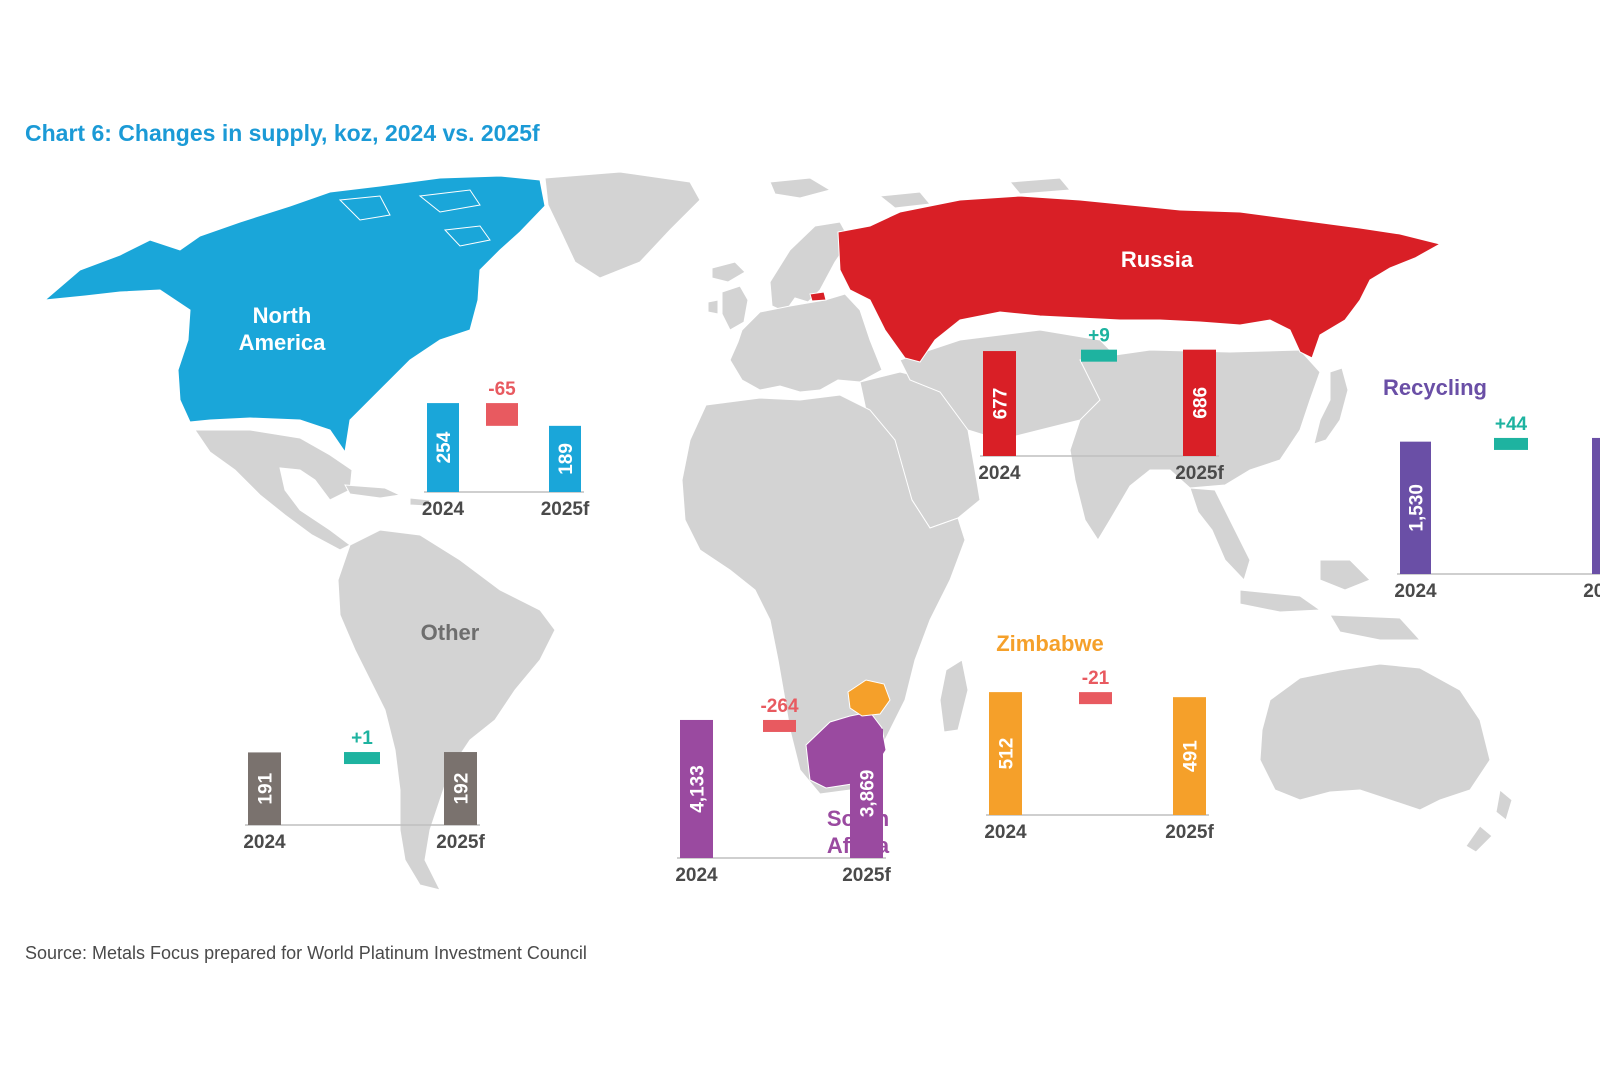  I want to click on value-label-north-america-2024: 254, so click(444, 447).